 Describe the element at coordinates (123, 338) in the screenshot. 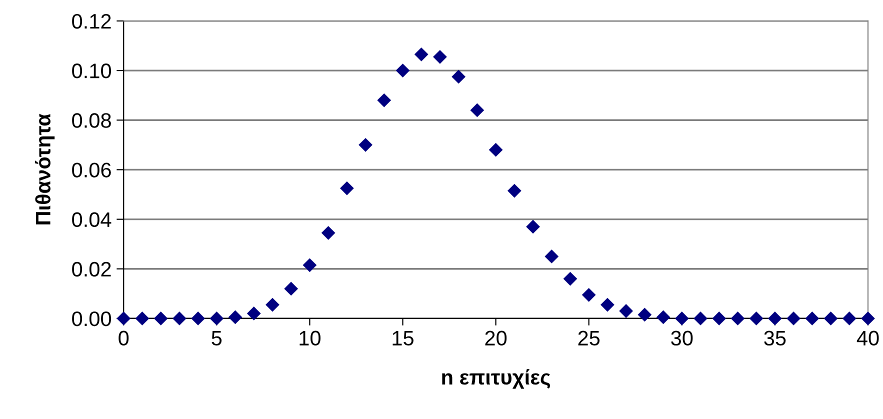

I see `x-tick-label: 0` at that location.